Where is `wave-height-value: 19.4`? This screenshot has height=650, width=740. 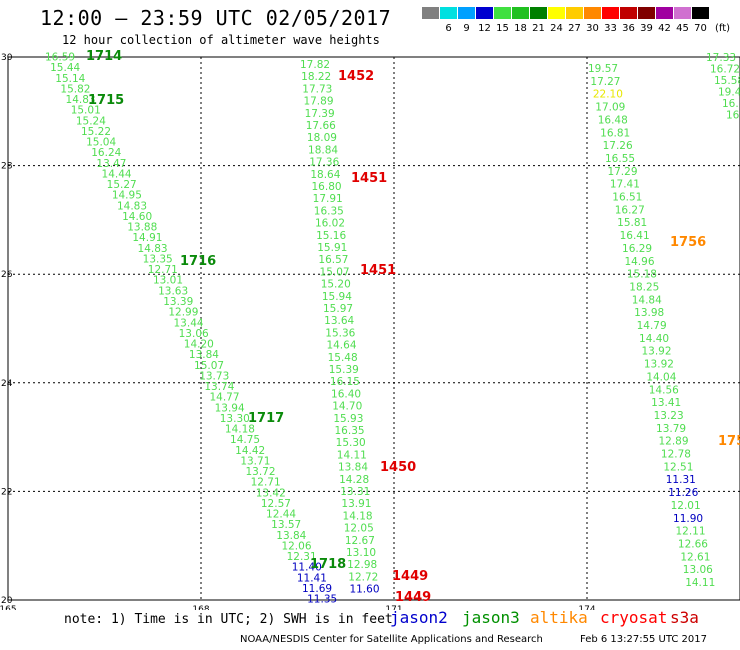
wave-height-value: 19.4 is located at coordinates (729, 93).